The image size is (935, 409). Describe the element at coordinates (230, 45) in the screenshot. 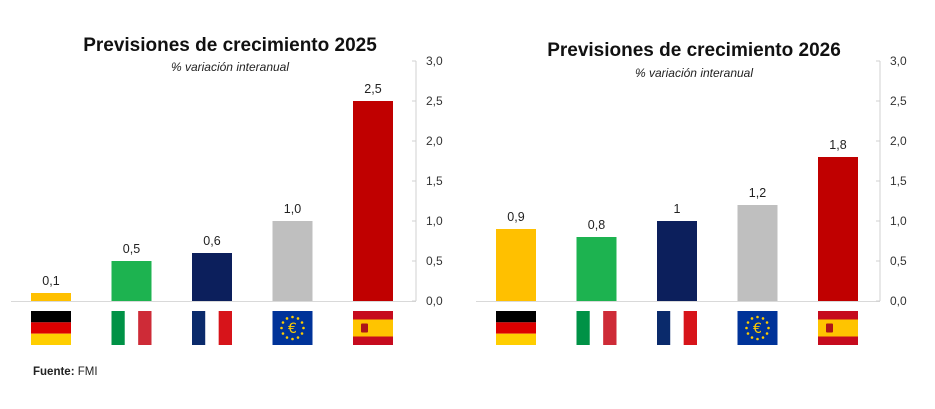

I see `chart-title: Previsiones de crecimiento 2025` at that location.